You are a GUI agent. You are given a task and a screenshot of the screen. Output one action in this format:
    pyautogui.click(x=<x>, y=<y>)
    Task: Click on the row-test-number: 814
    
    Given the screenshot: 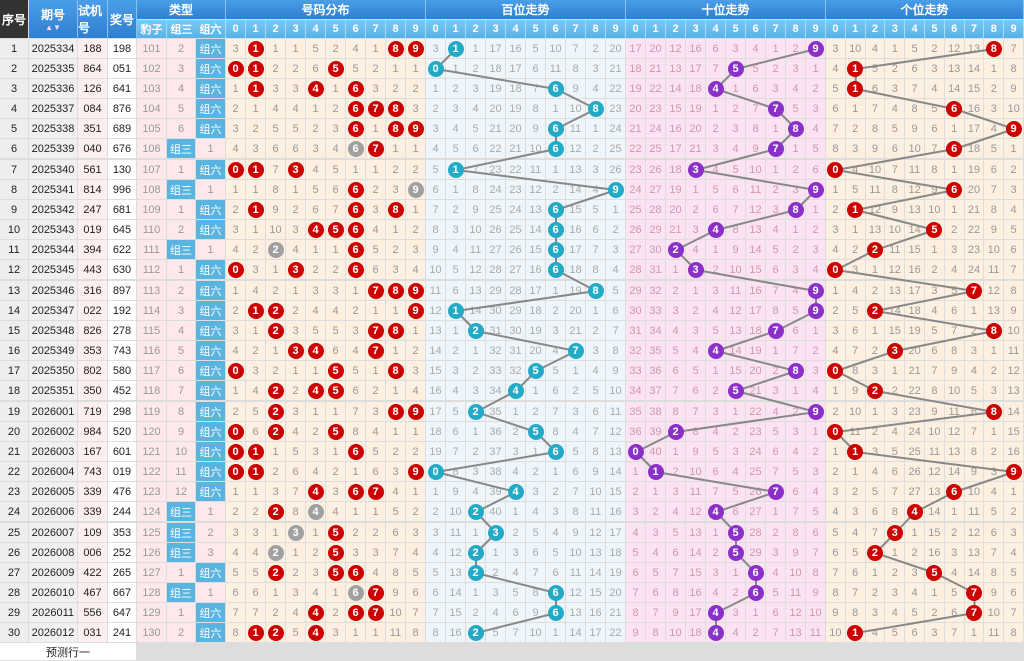 What is the action you would take?
    pyautogui.click(x=93, y=190)
    